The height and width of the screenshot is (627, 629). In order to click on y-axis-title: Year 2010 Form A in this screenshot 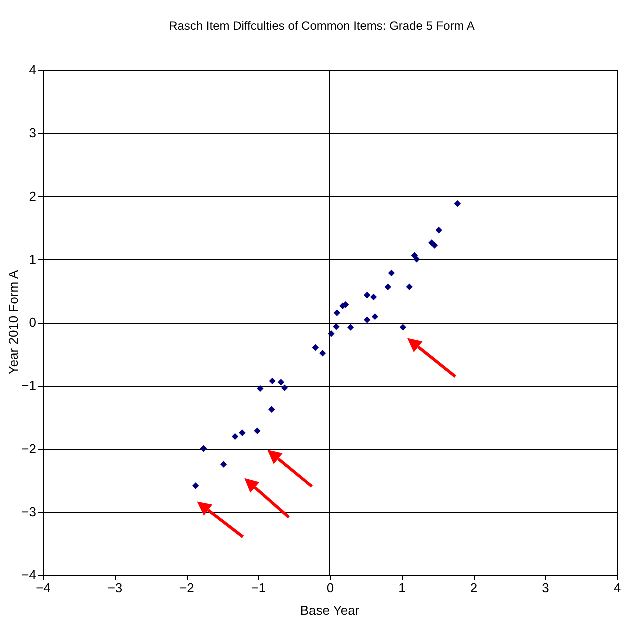, I will do `click(13, 322)`.